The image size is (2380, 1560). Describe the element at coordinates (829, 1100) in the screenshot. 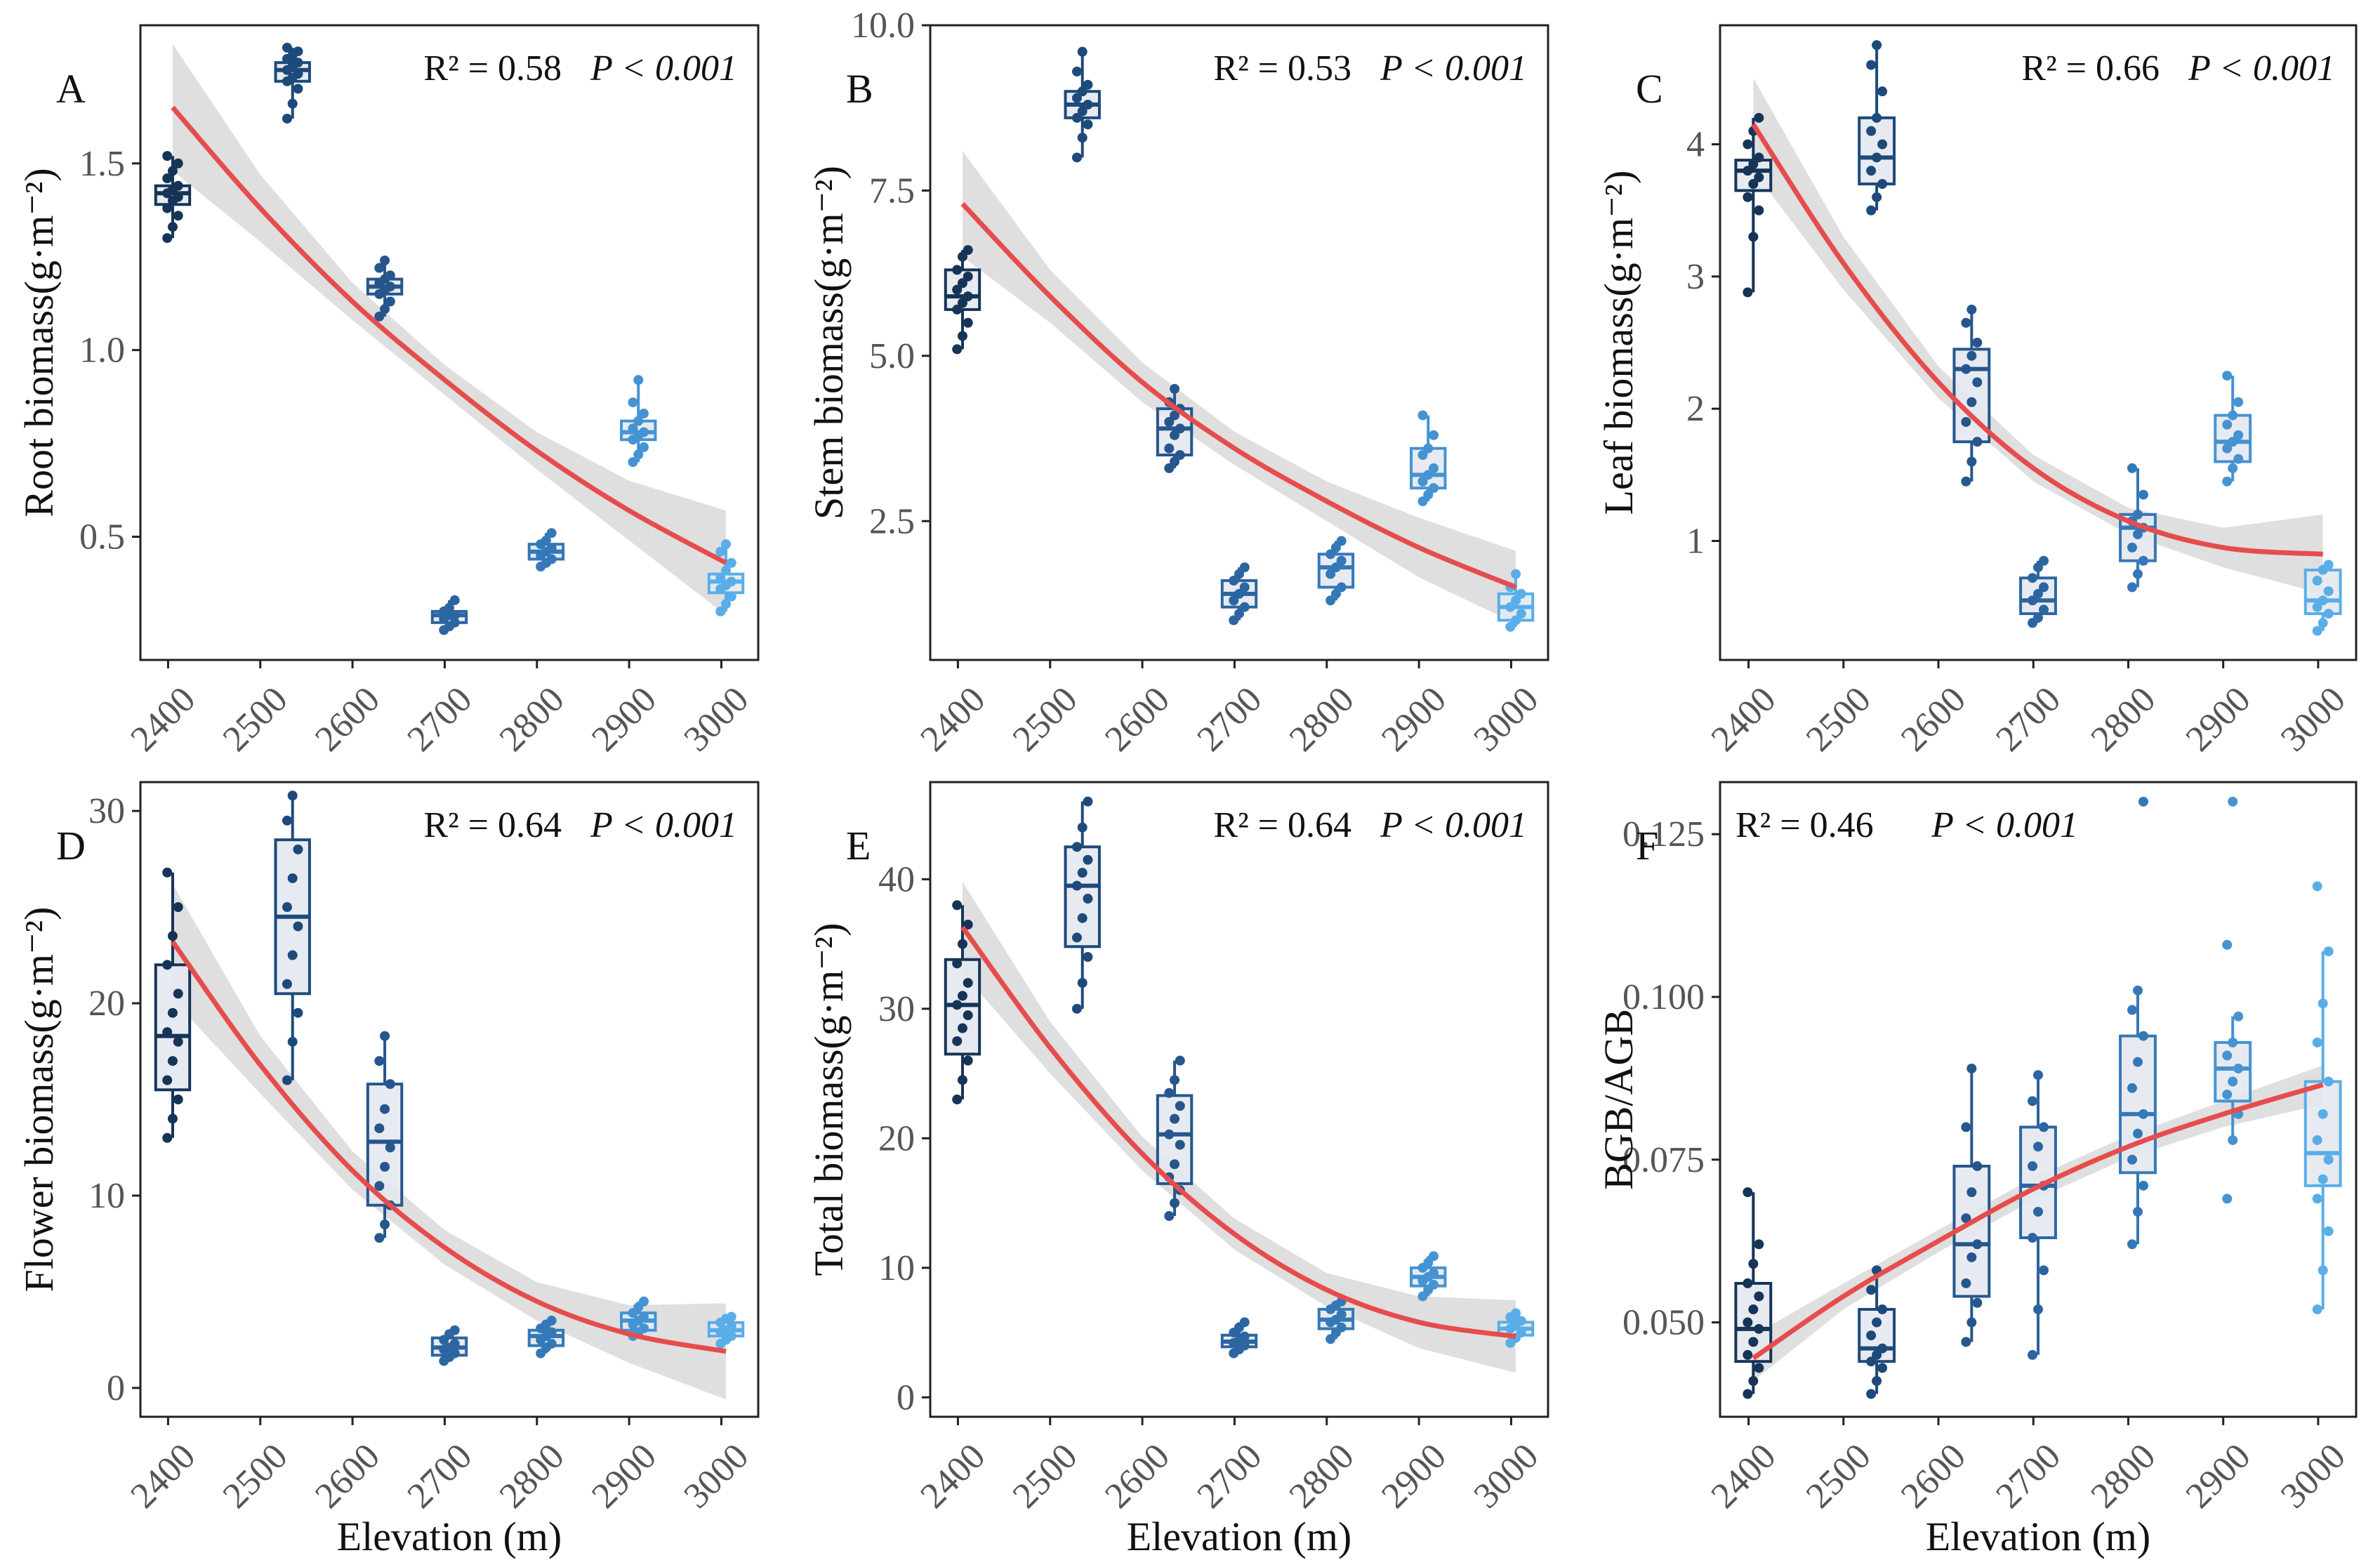

I see `y-axis-title: Total biomass(g·m⁻²)` at that location.